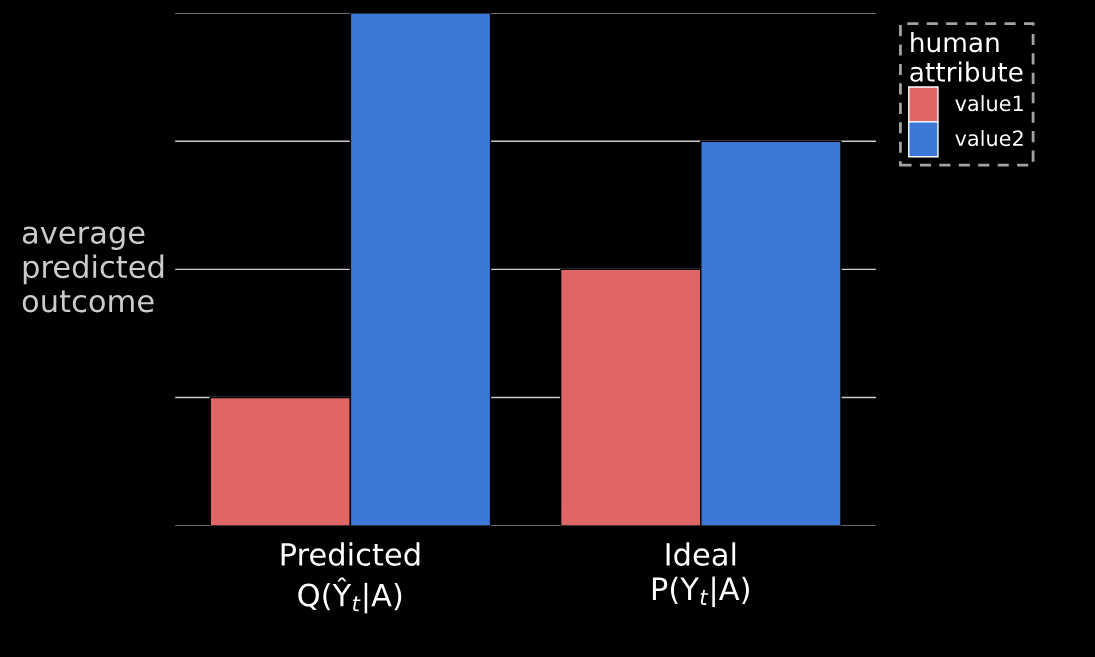  What do you see at coordinates (700, 575) in the screenshot?
I see `x-tick-label: Ideal P(Y$_{t}$|A)` at bounding box center [700, 575].